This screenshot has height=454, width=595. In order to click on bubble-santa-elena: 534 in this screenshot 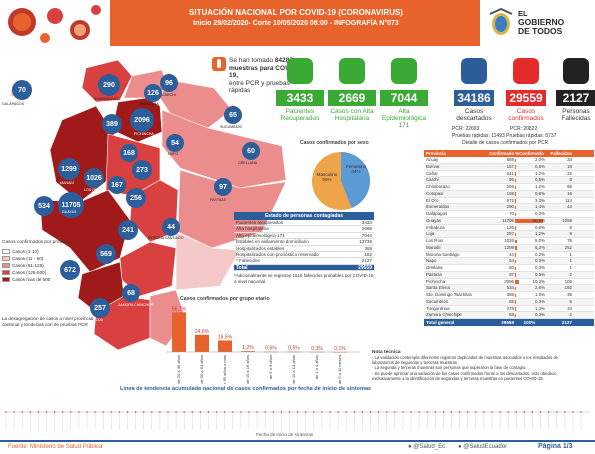, I will do `click(44, 206)`.